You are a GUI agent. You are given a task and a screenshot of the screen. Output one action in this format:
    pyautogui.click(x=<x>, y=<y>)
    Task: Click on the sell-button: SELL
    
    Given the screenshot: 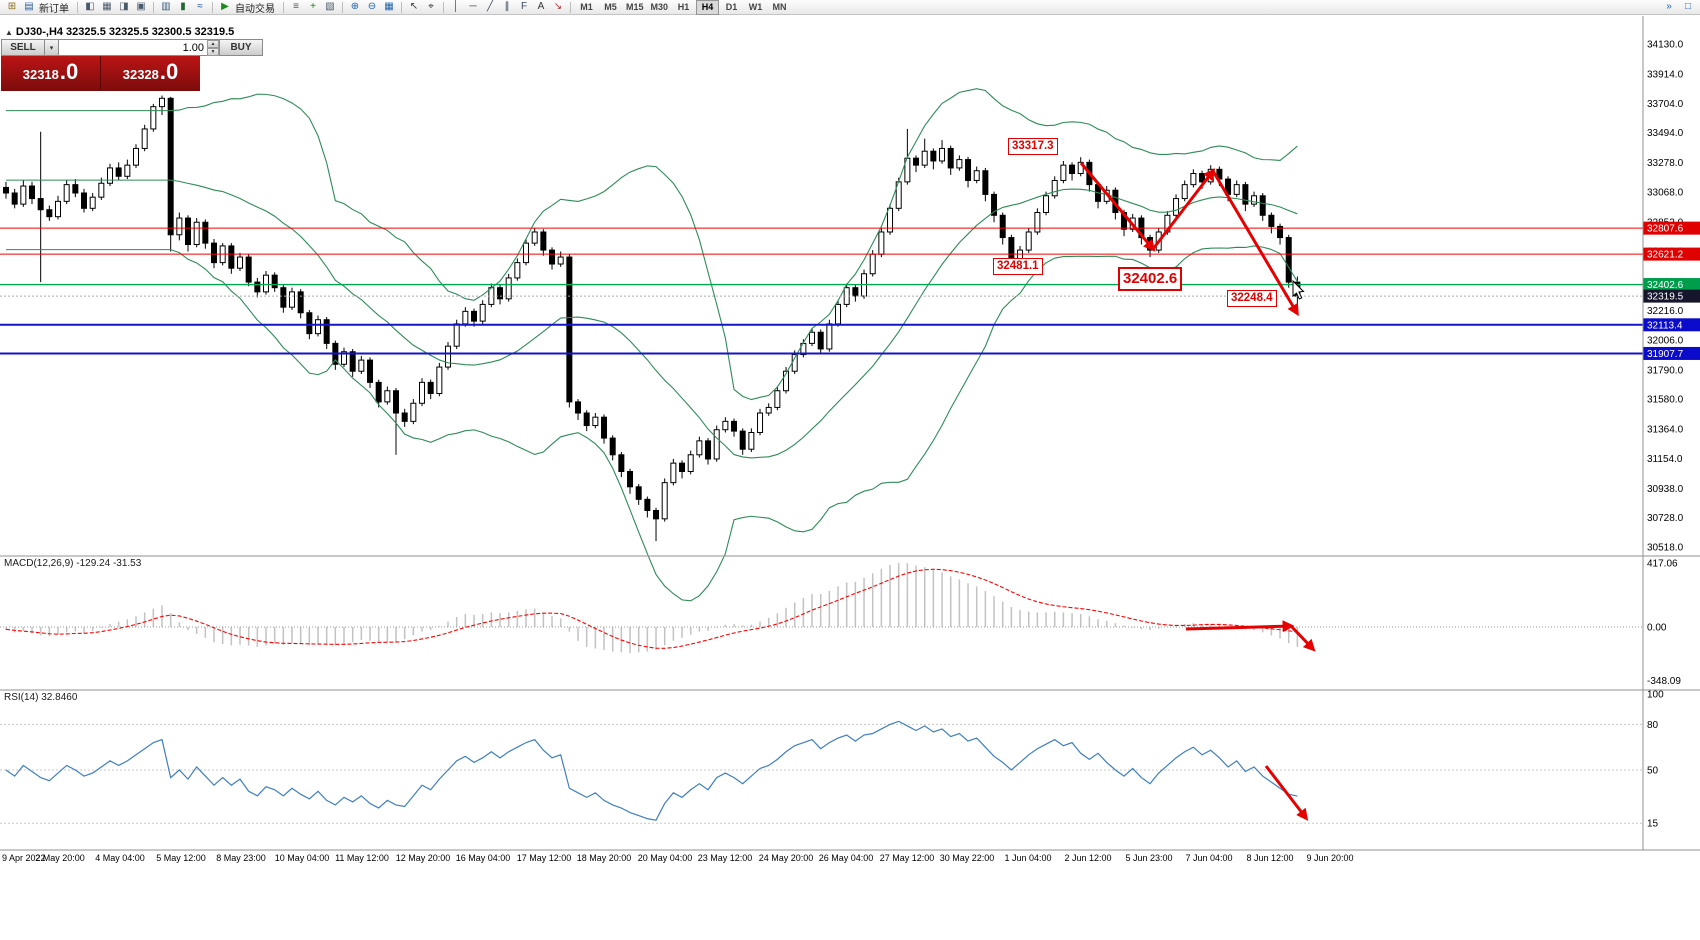 What is the action you would take?
    pyautogui.click(x=23, y=47)
    